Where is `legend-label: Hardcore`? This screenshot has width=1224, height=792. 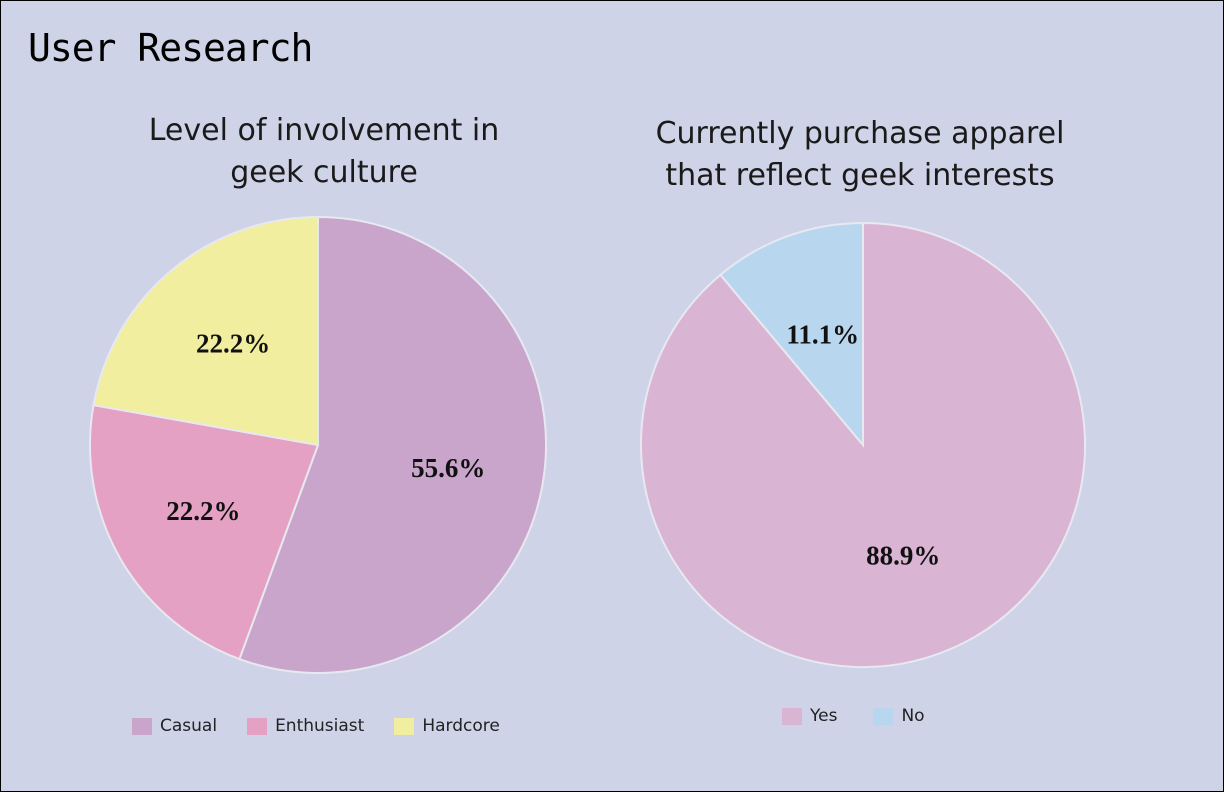 legend-label: Hardcore is located at coordinates (461, 726).